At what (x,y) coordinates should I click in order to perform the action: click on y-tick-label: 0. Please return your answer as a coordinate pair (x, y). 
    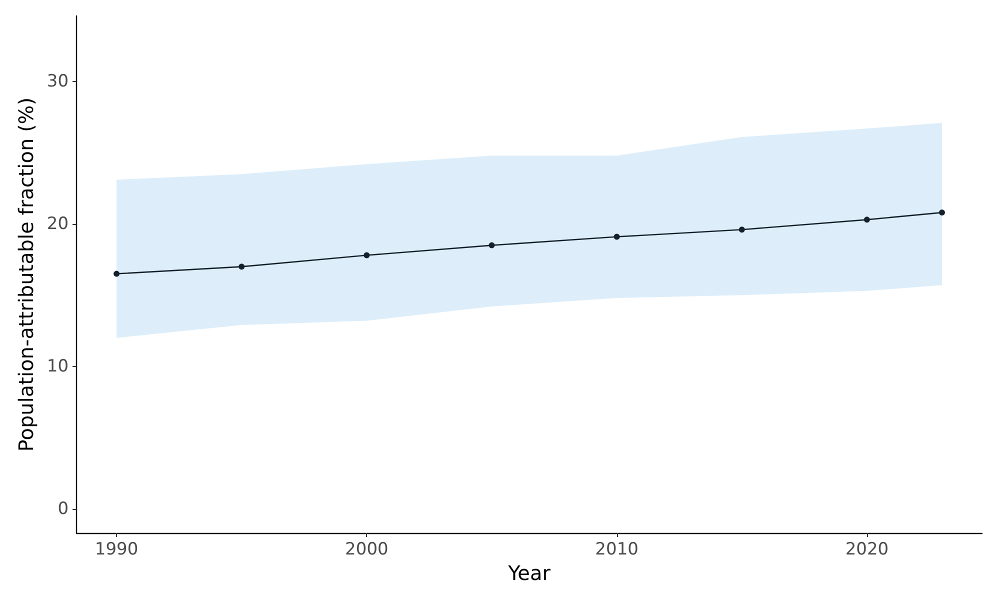
    Looking at the image, I should click on (63, 508).